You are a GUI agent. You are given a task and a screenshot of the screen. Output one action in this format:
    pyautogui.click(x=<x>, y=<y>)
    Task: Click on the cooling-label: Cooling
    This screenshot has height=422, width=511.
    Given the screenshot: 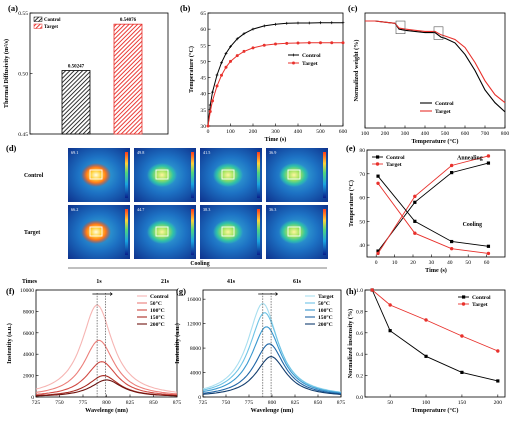 What is the action you would take?
    pyautogui.click(x=199, y=264)
    